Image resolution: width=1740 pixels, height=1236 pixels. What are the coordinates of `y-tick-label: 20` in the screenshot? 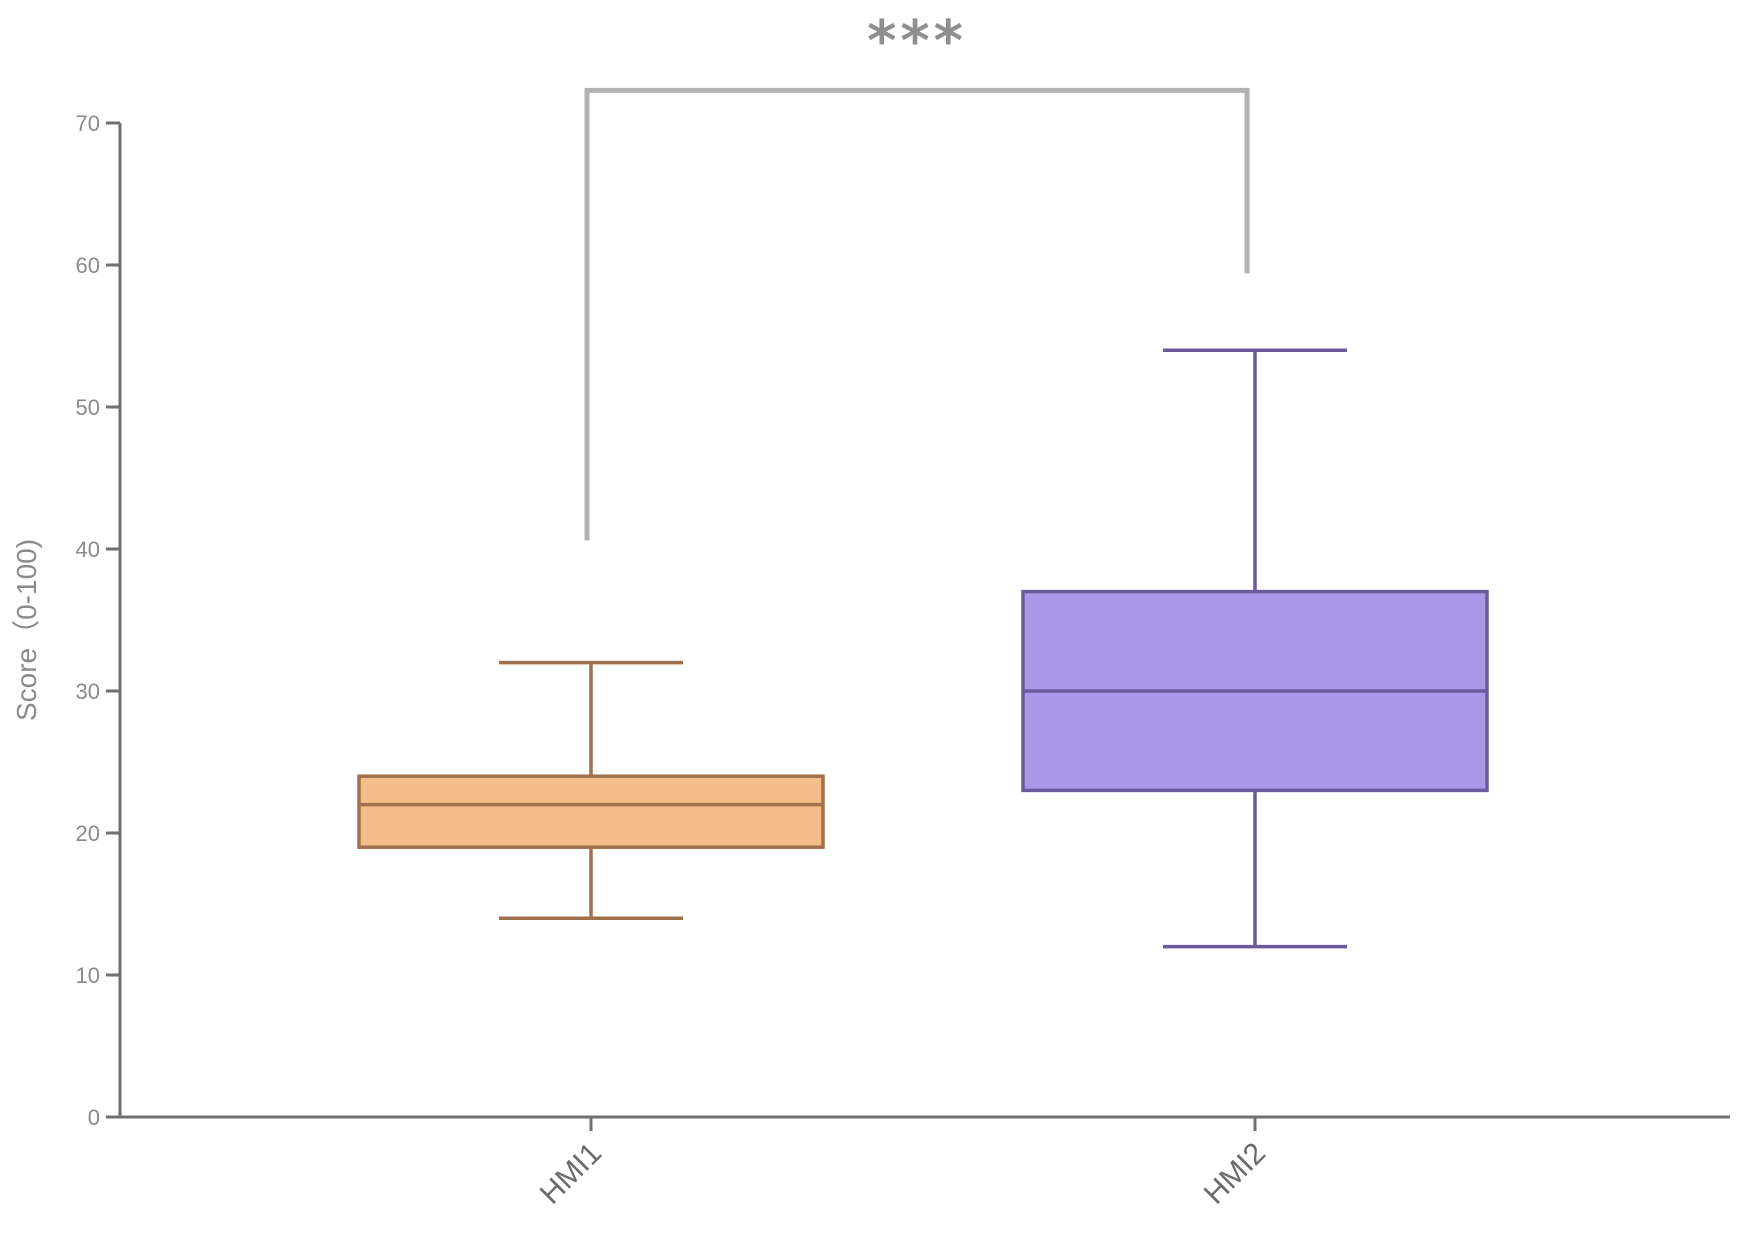 It's located at (88, 833).